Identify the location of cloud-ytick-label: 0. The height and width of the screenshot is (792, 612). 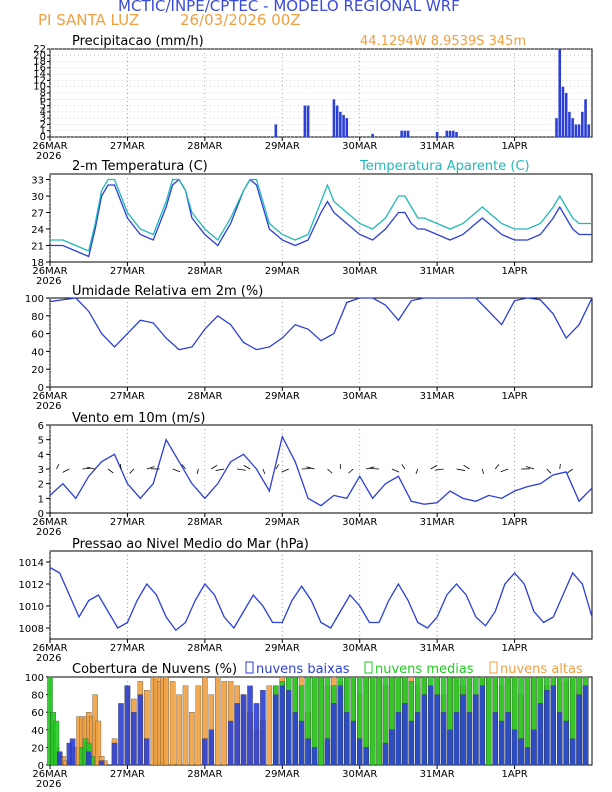
(41, 766).